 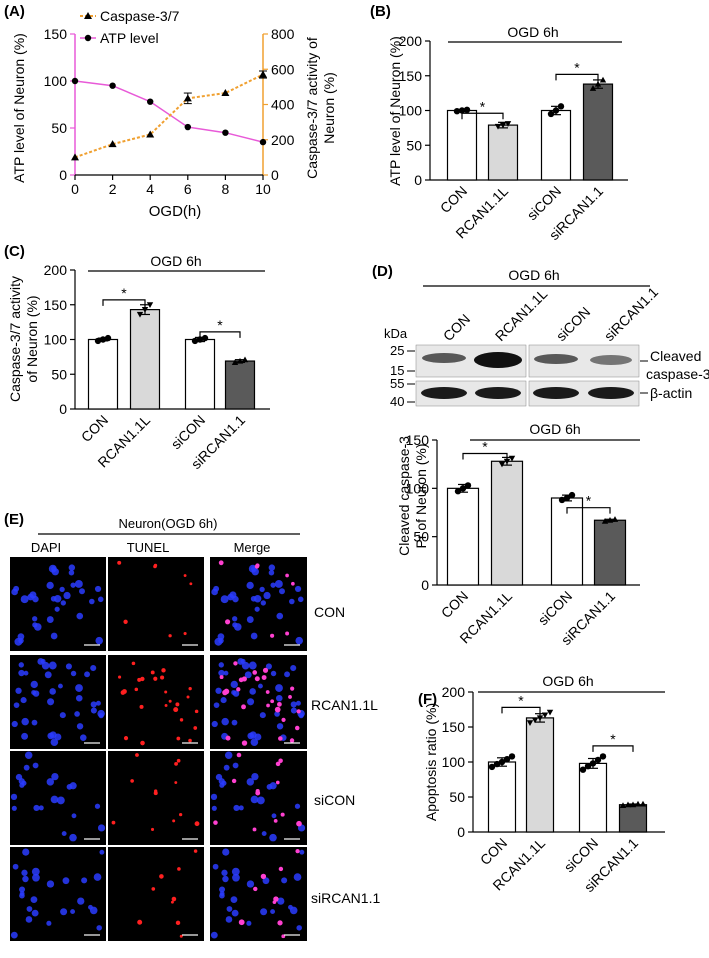 I want to click on x-tick-label: 6, so click(x=188, y=189).